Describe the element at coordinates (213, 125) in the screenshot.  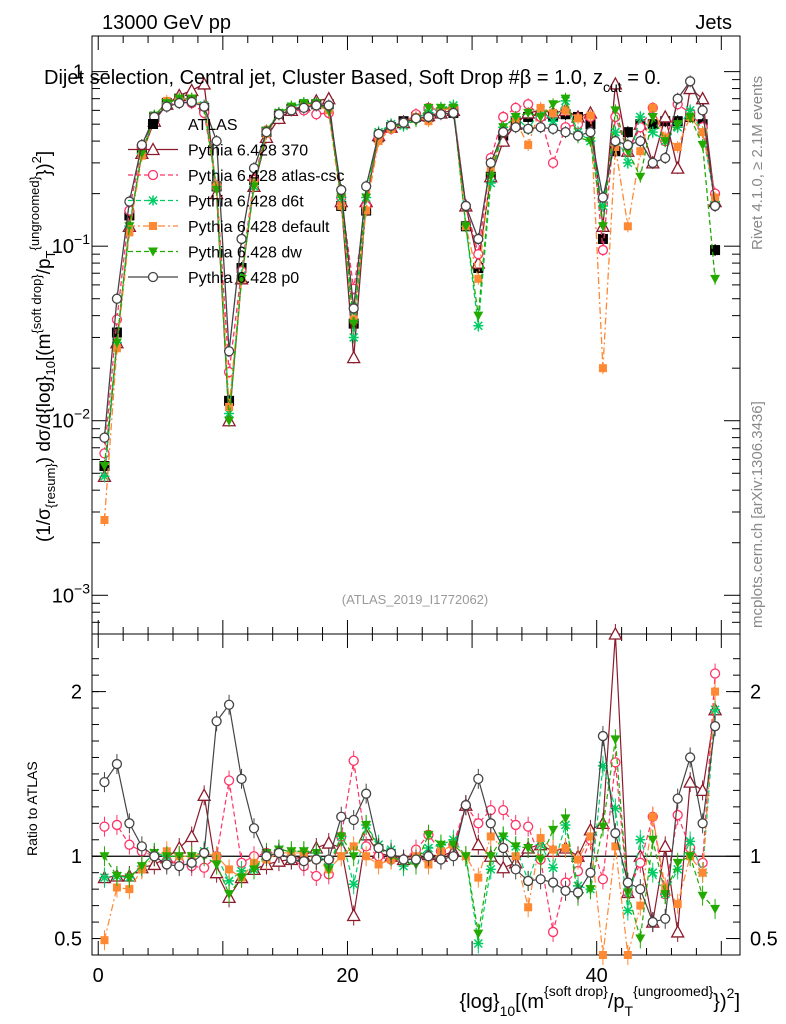
I see `legend-label-atlas: ATLAS` at that location.